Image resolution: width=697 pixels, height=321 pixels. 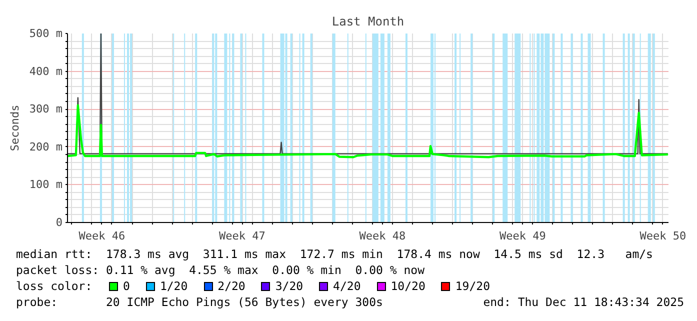 What do you see at coordinates (522, 236) in the screenshot?
I see `x-tick-label: Week 49` at bounding box center [522, 236].